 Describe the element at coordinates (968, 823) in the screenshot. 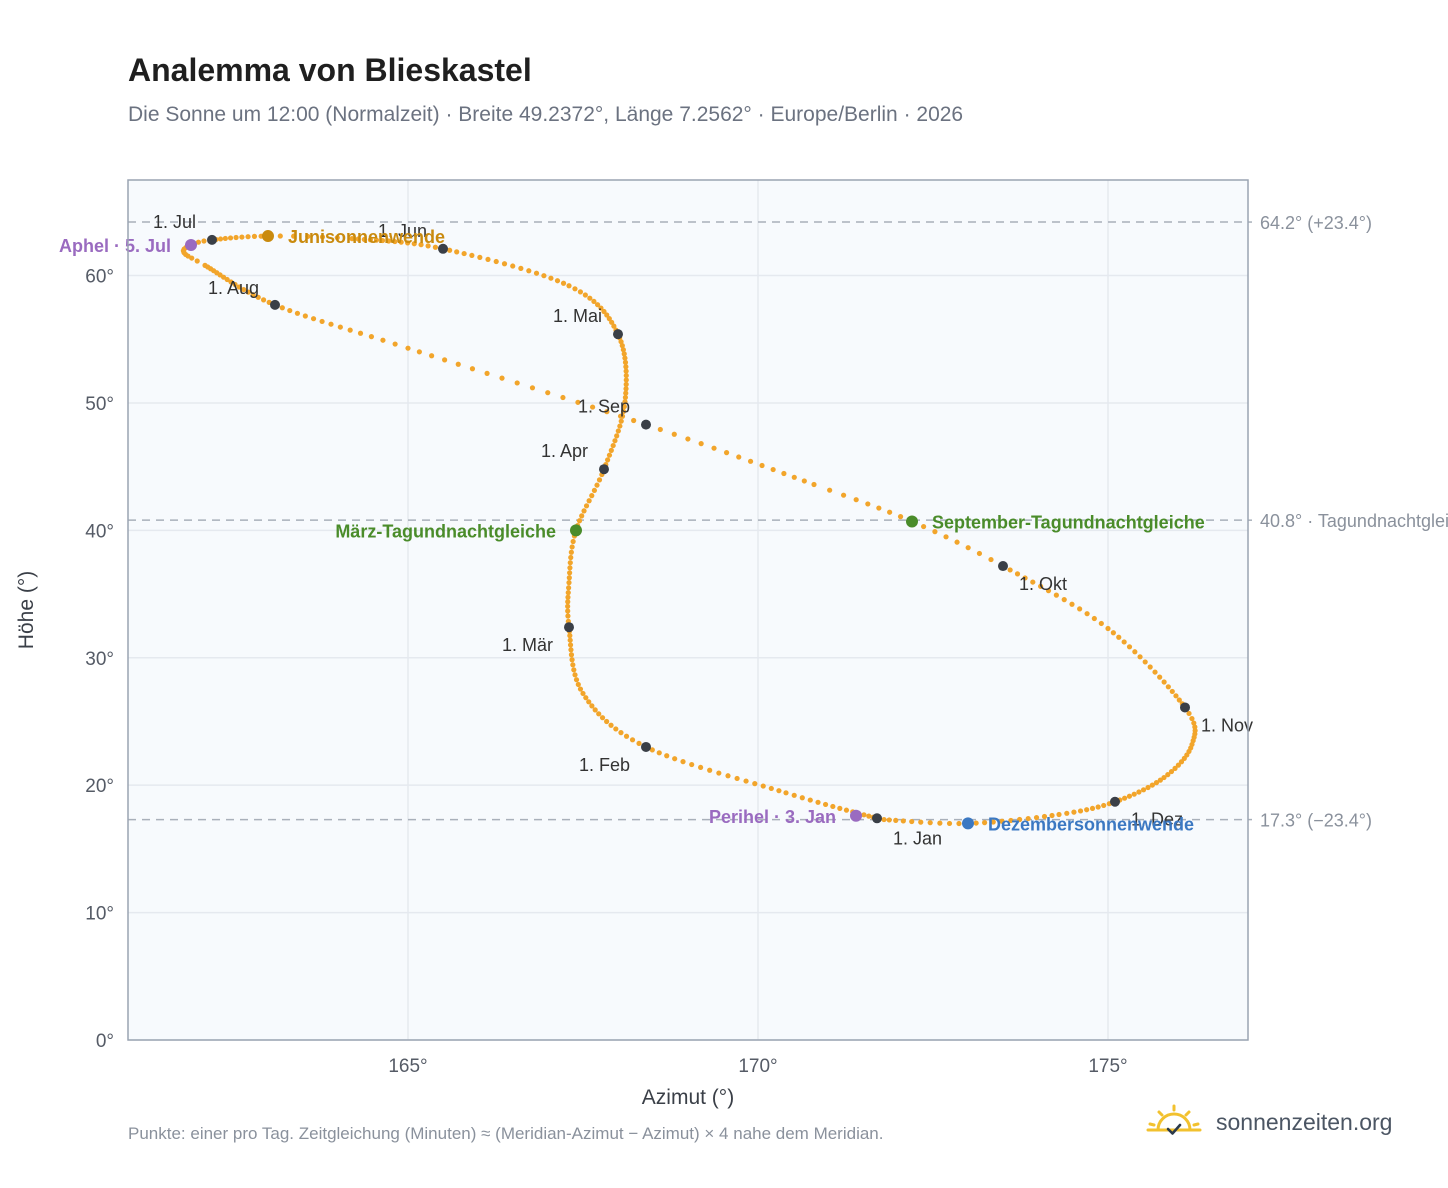

I see `event-marker` at that location.